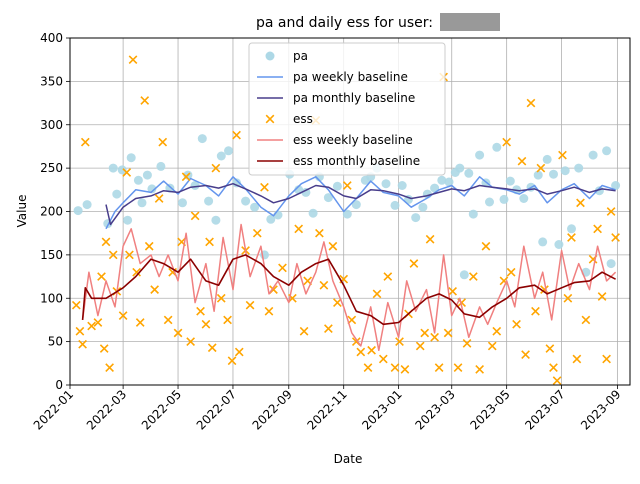 This screenshot has width=640, height=484. Describe the element at coordinates (55, 342) in the screenshot. I see `y-tick-label: 50` at that location.